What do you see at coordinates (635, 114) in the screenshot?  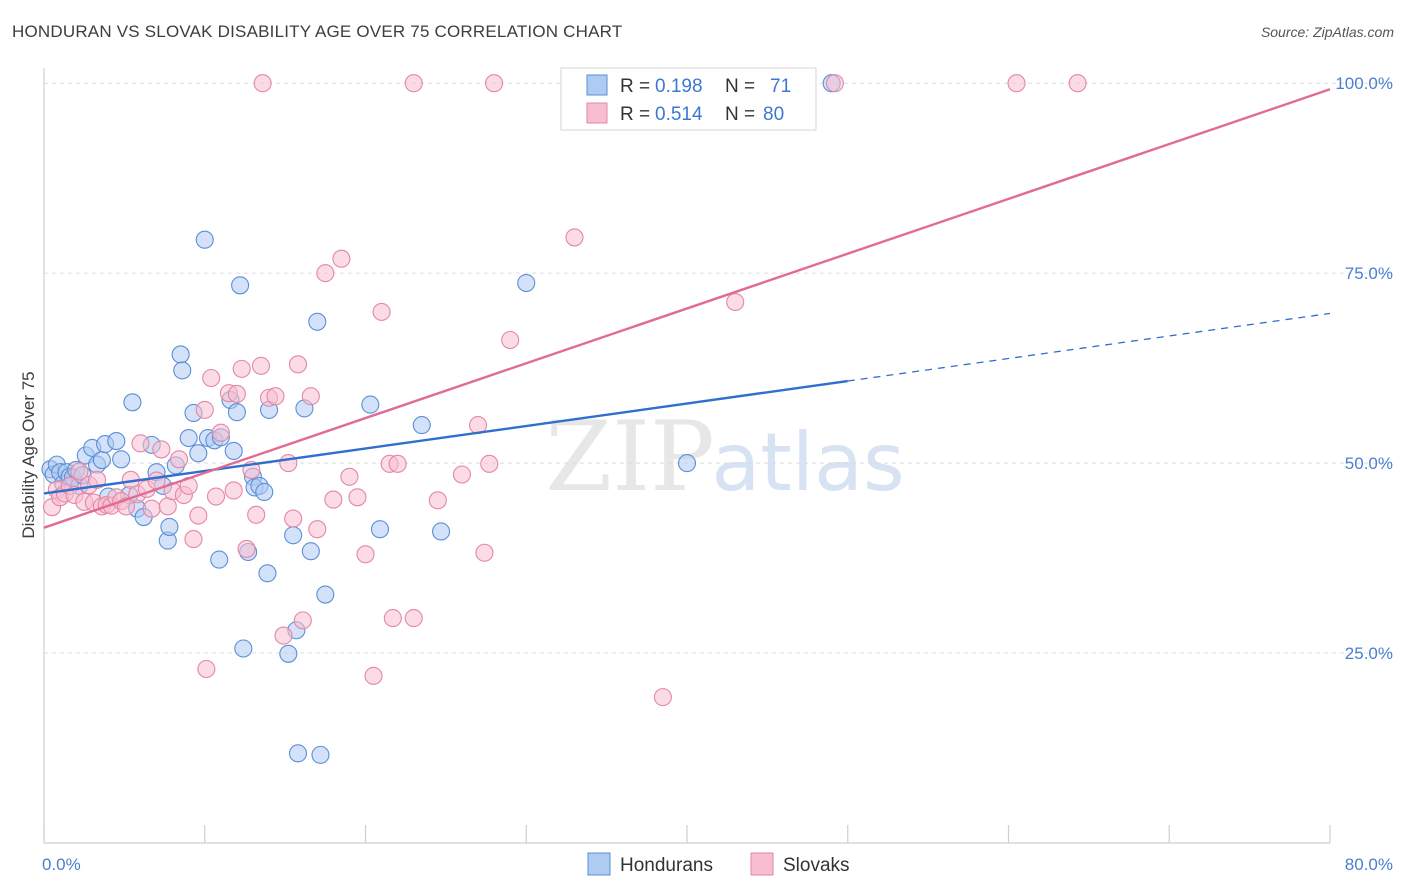 I see `legend-r-label-slovaks: R =` at bounding box center [635, 114].